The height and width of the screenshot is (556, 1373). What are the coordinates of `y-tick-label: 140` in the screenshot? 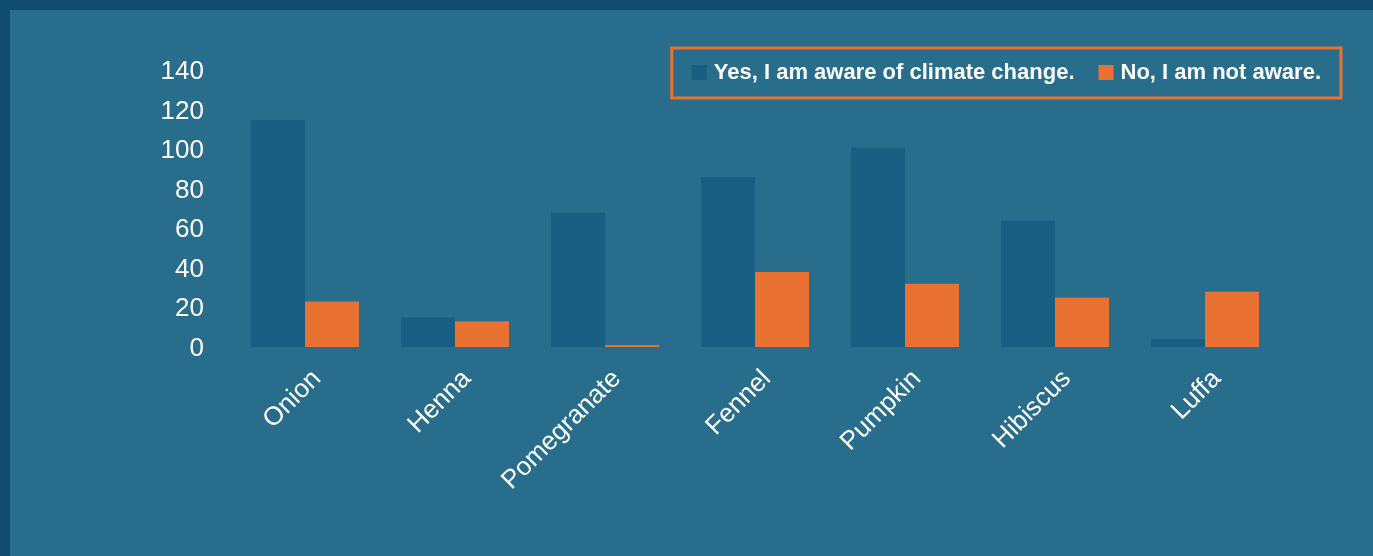 It's located at (182, 70).